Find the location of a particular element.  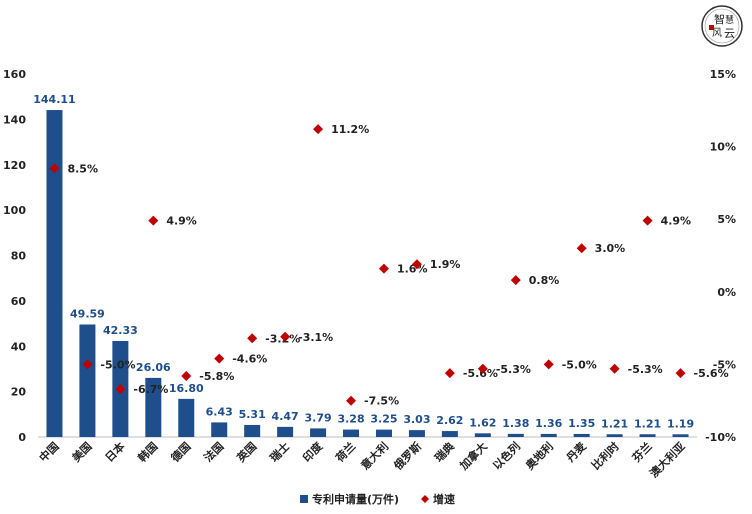

bar-value-label: 3.03 is located at coordinates (416, 419).